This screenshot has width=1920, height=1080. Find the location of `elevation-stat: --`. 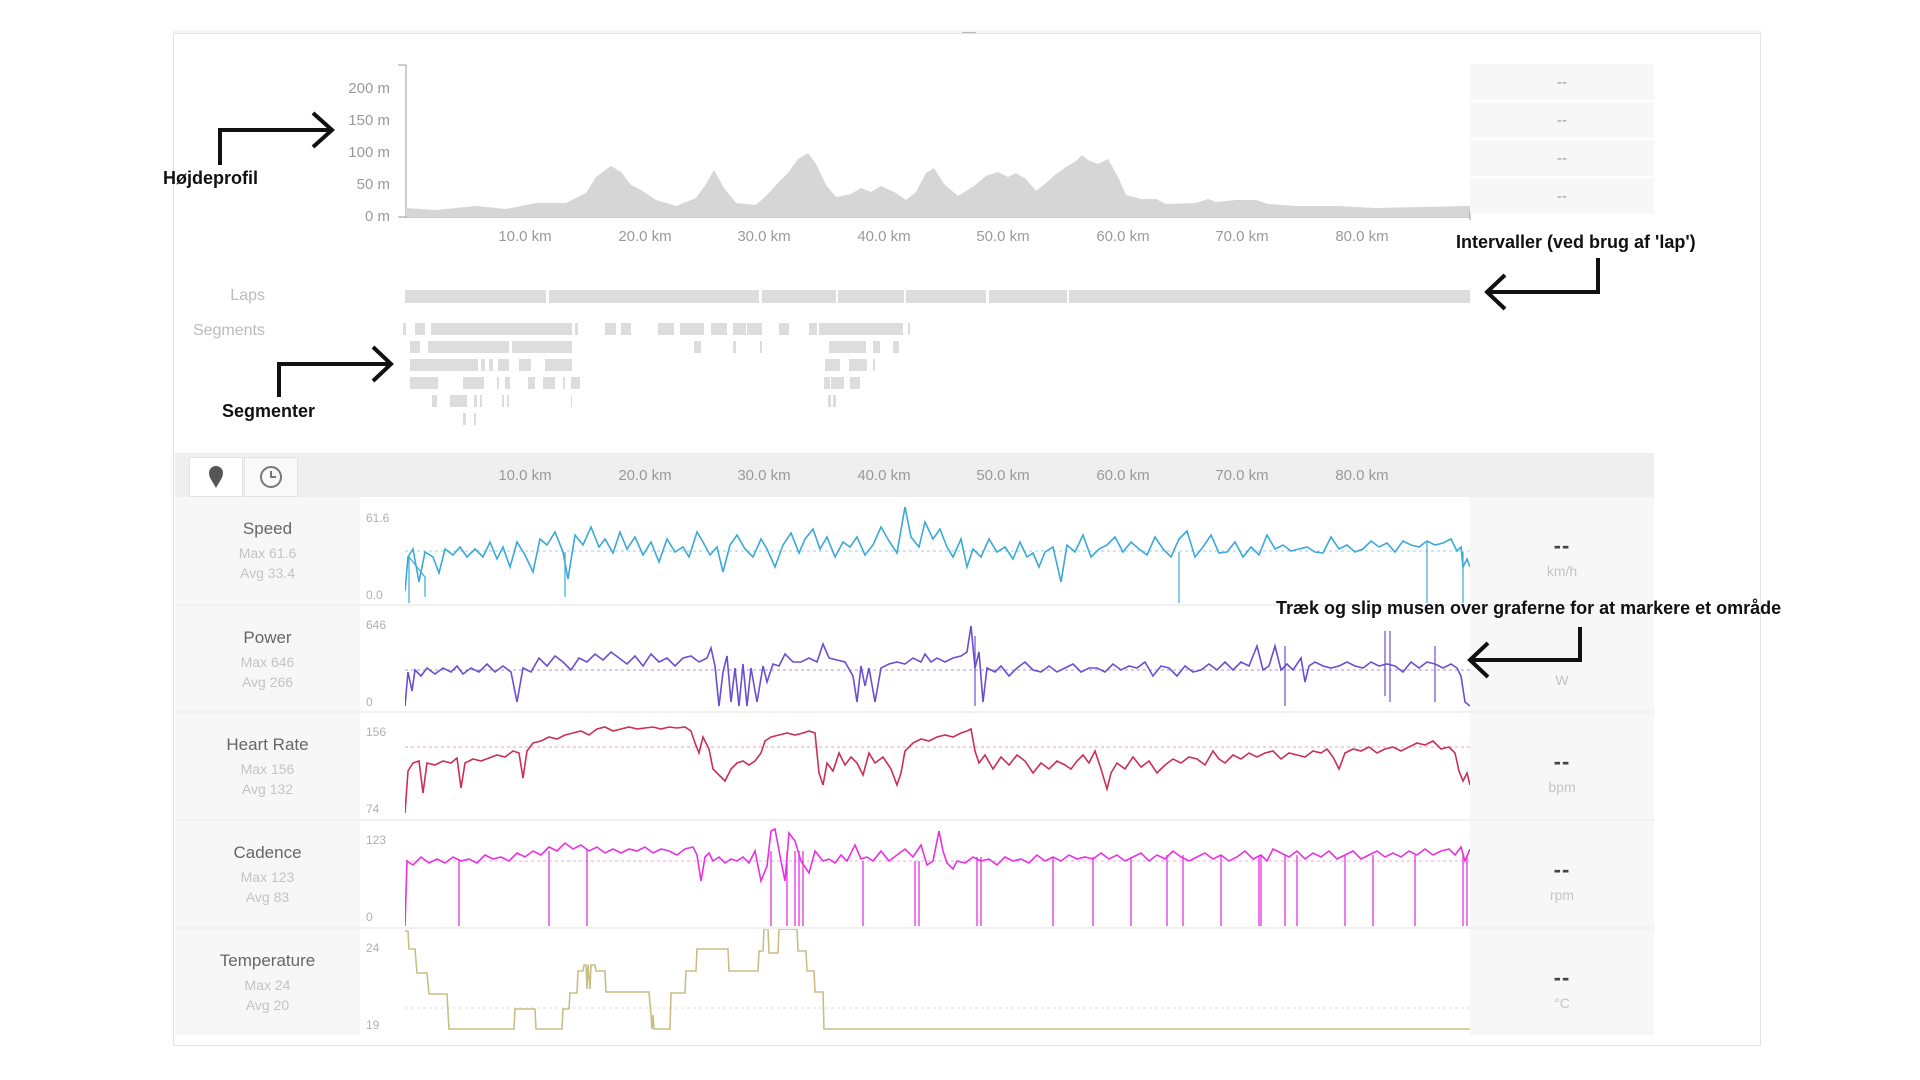

elevation-stat: -- is located at coordinates (1562, 120).